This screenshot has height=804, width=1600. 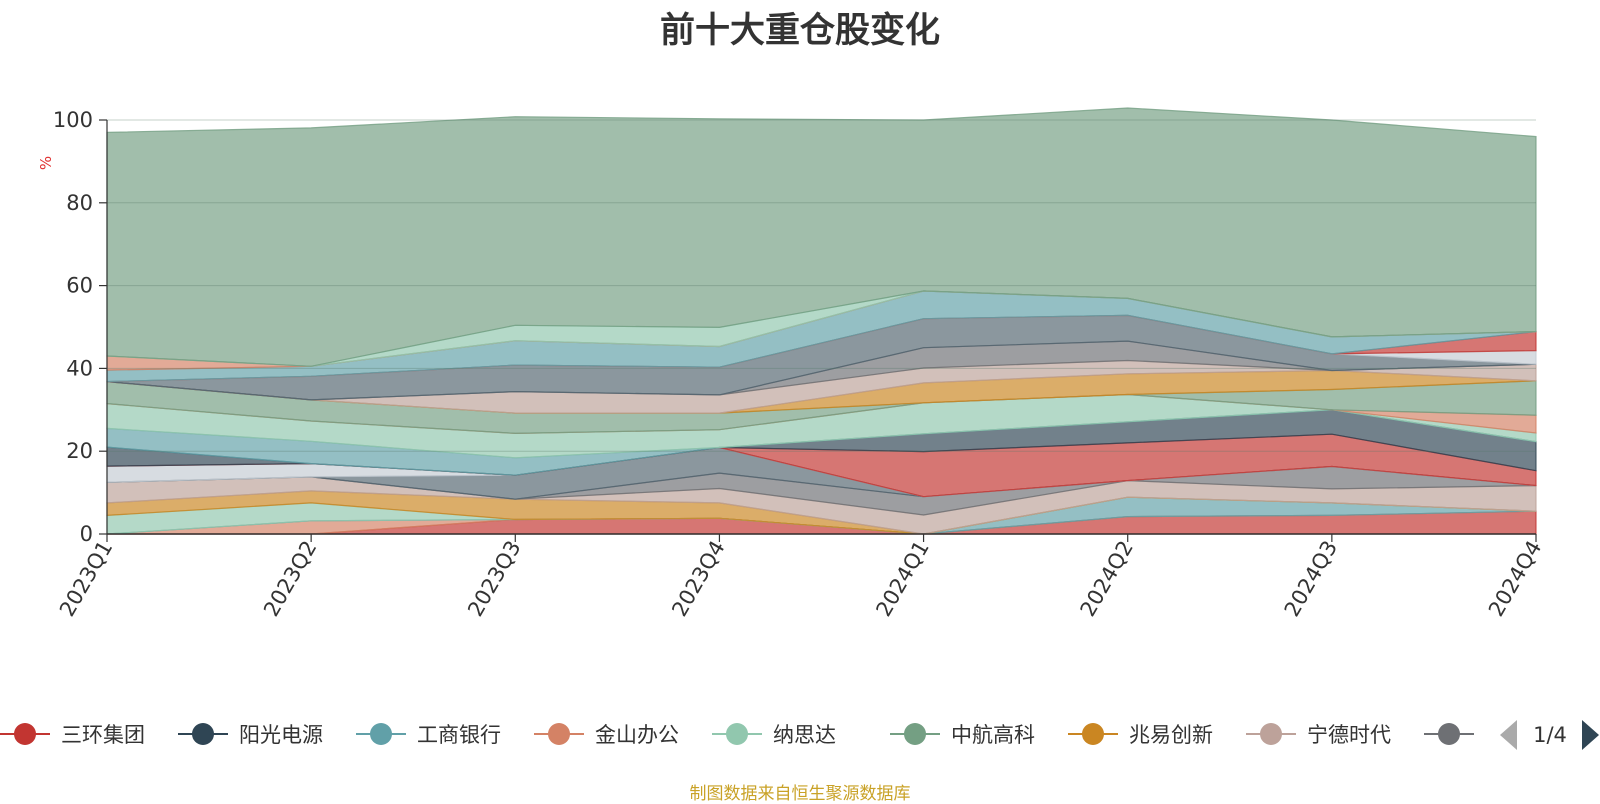 I want to click on legend: 三环集团 阳光电源 工商银行 金山办公 纳思达 中航高科 兆易创新 宁德时代 京东方A, so click(x=781, y=735).